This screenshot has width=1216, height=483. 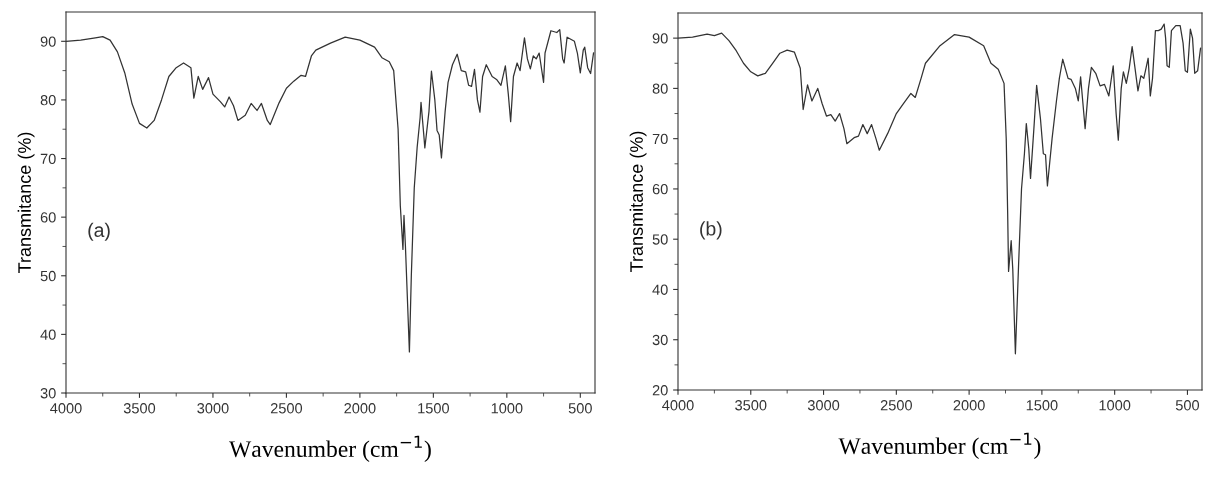 What do you see at coordinates (99, 231) in the screenshot?
I see `annotation: (a)` at bounding box center [99, 231].